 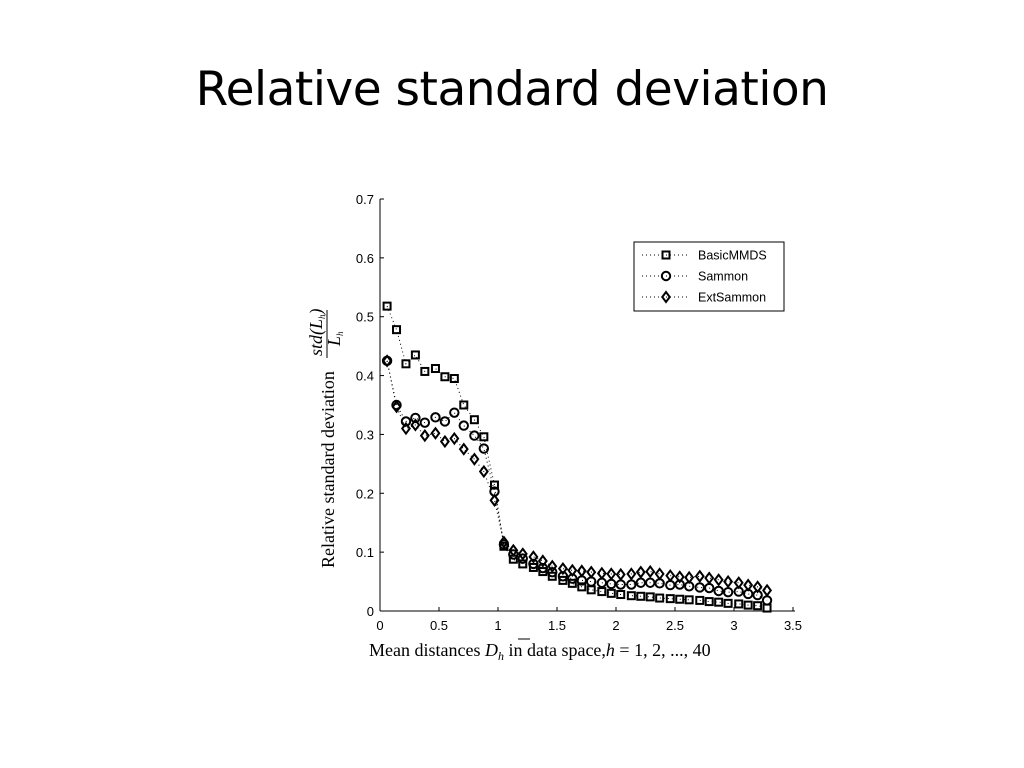 I want to click on legend-label: ExtSammon, so click(x=732, y=298).